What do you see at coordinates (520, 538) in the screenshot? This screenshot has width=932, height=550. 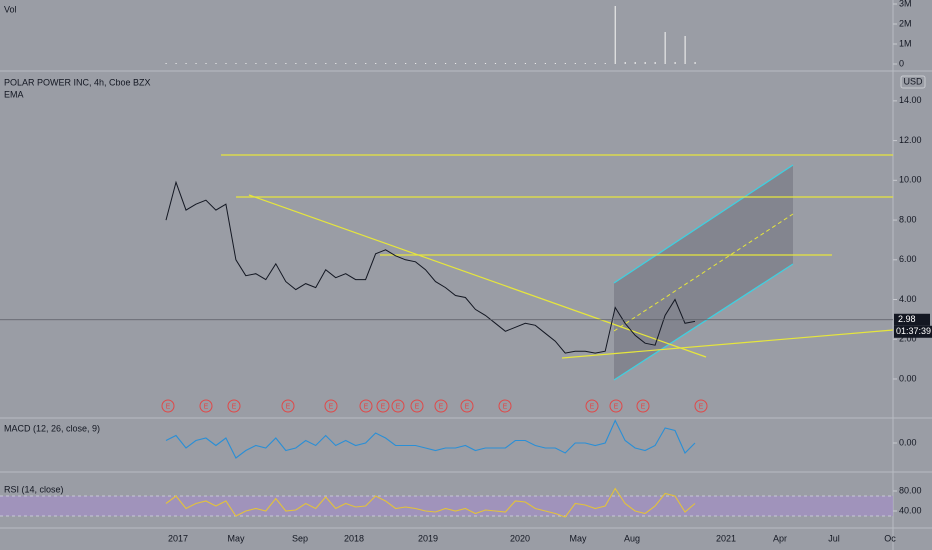 I see `x-tick-label: 2020` at bounding box center [520, 538].